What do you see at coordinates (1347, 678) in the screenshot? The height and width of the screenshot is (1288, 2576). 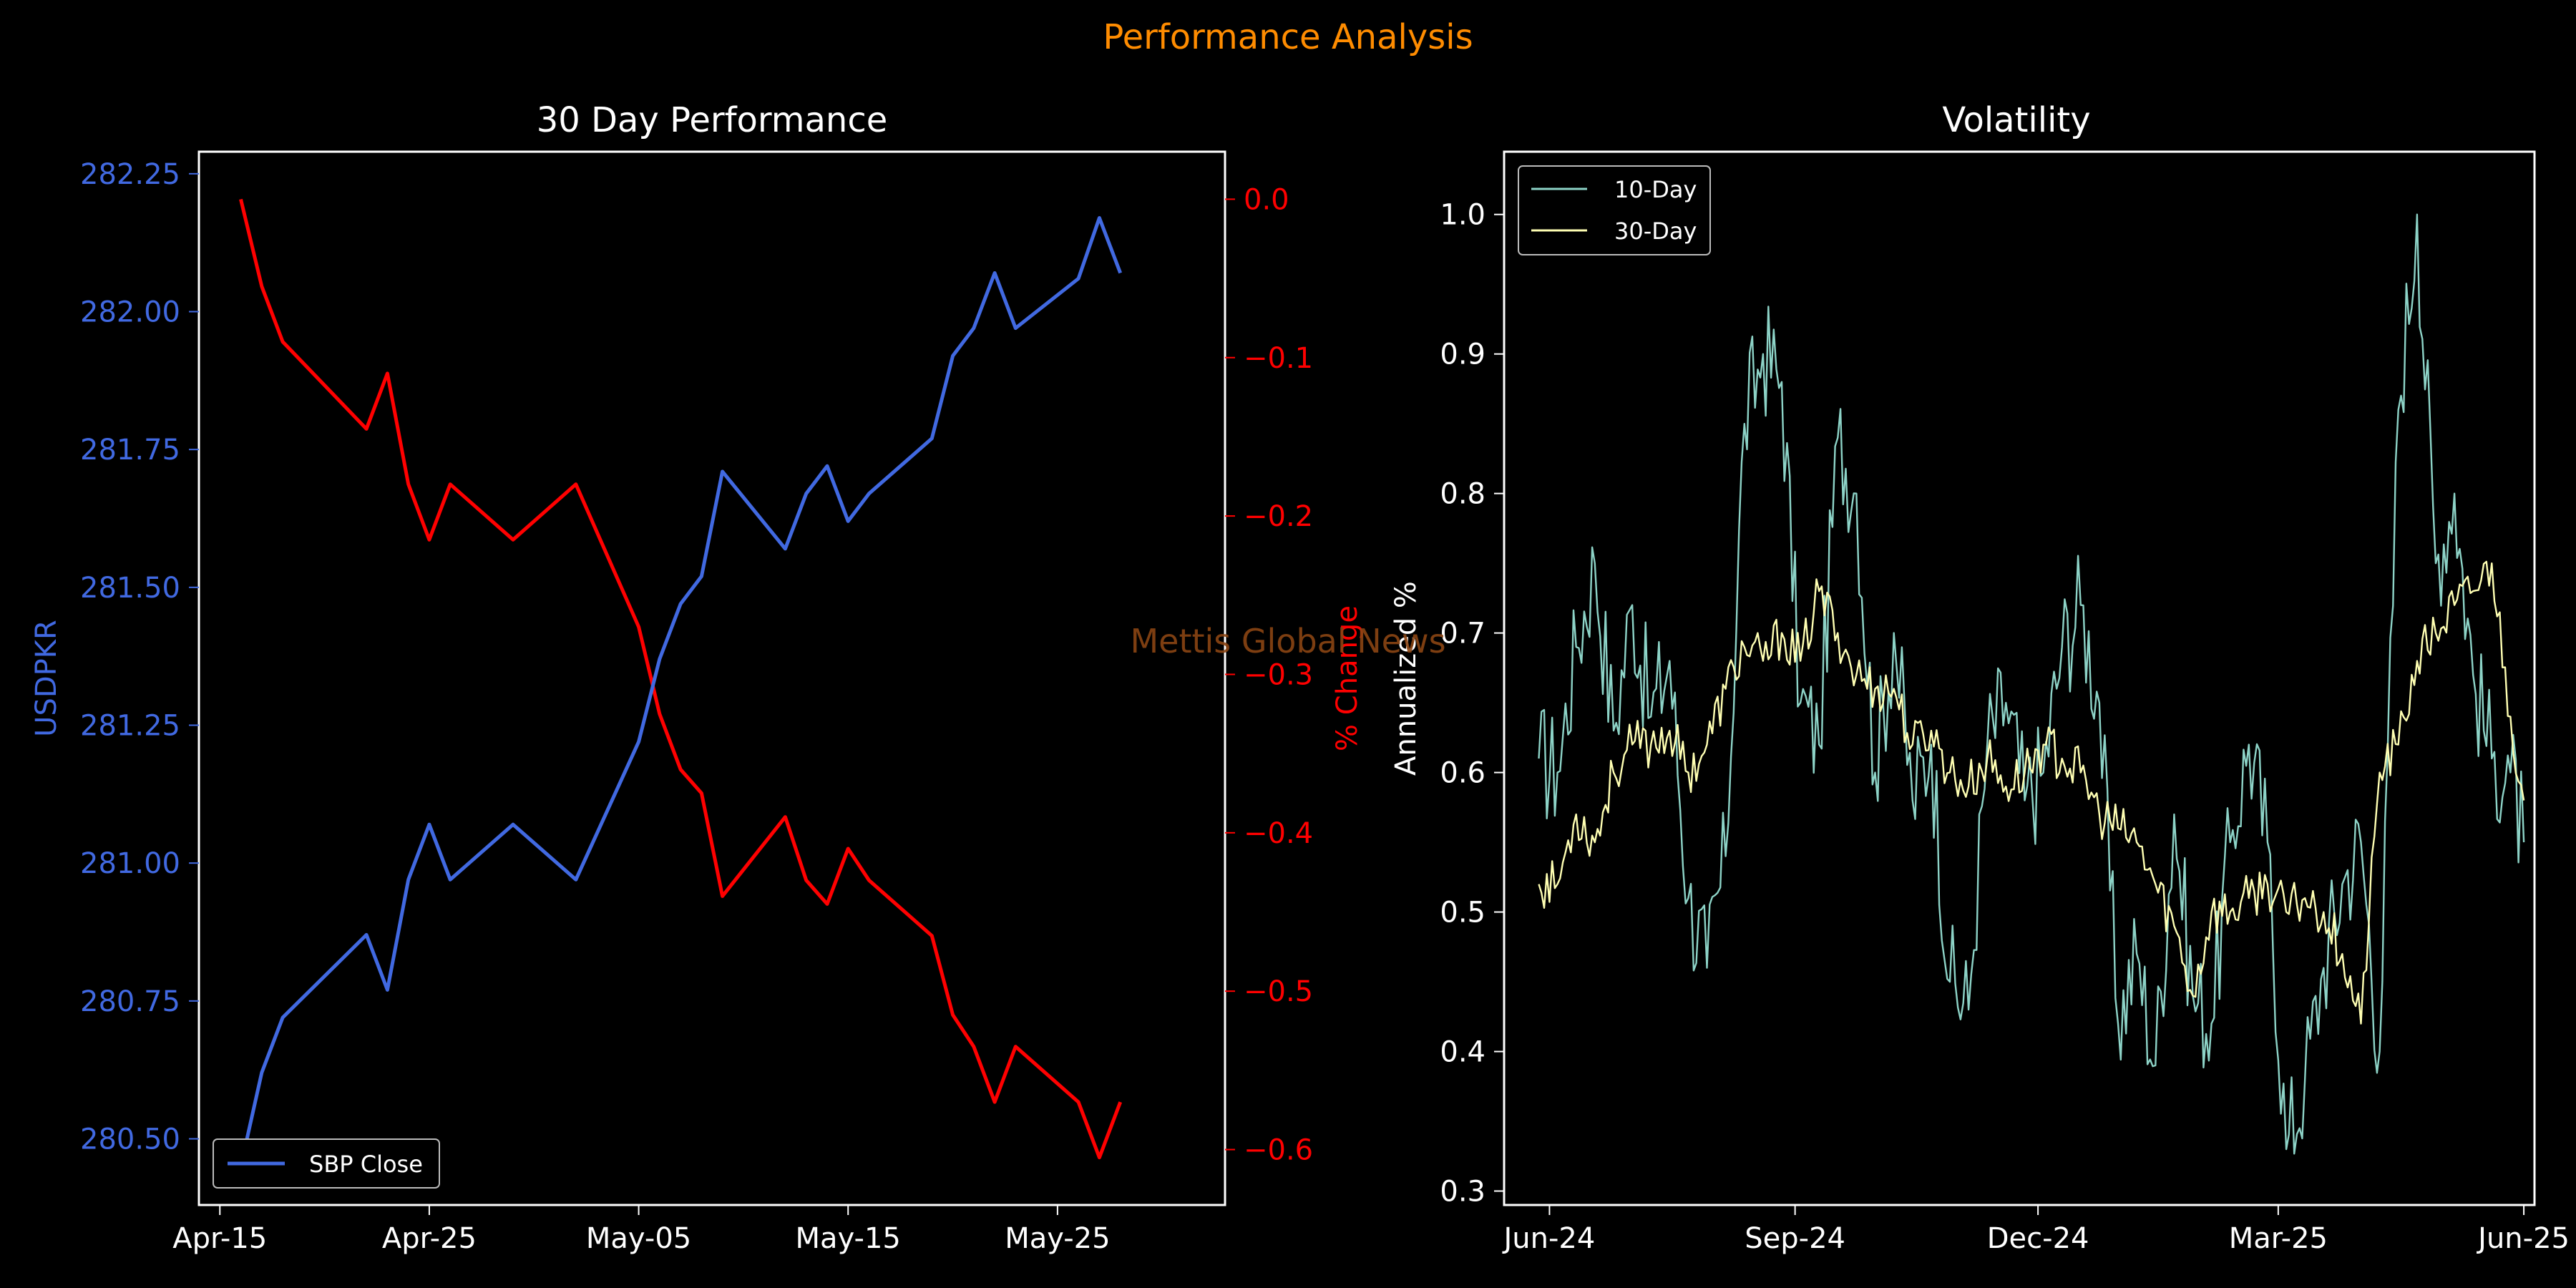 I see `performance-y-label-right: % Change` at bounding box center [1347, 678].